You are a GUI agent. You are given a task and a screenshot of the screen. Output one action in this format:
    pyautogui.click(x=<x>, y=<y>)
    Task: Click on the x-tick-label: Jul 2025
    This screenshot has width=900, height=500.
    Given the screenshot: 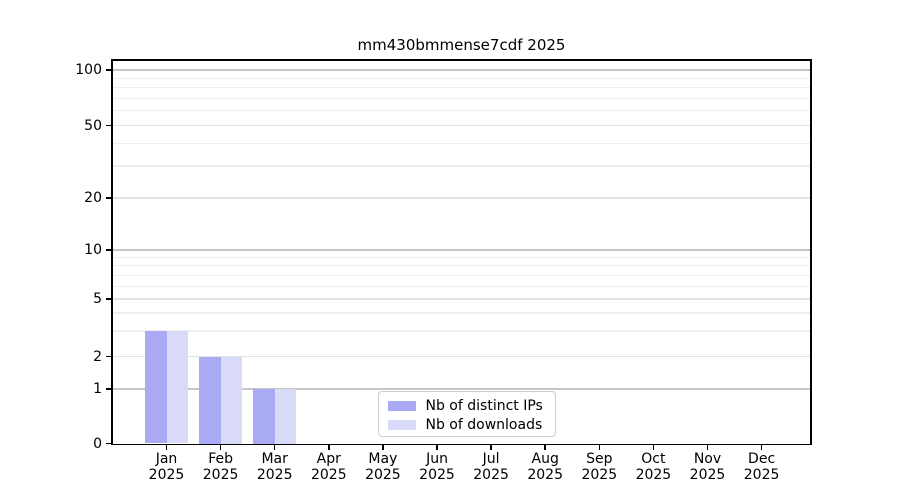 What is the action you would take?
    pyautogui.click(x=491, y=467)
    